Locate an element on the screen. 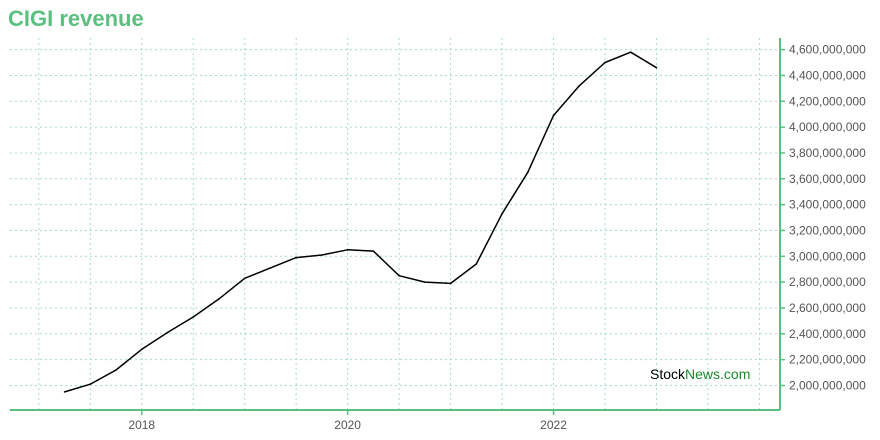  y-tick-label: 4,200,000,000 is located at coordinates (827, 101).